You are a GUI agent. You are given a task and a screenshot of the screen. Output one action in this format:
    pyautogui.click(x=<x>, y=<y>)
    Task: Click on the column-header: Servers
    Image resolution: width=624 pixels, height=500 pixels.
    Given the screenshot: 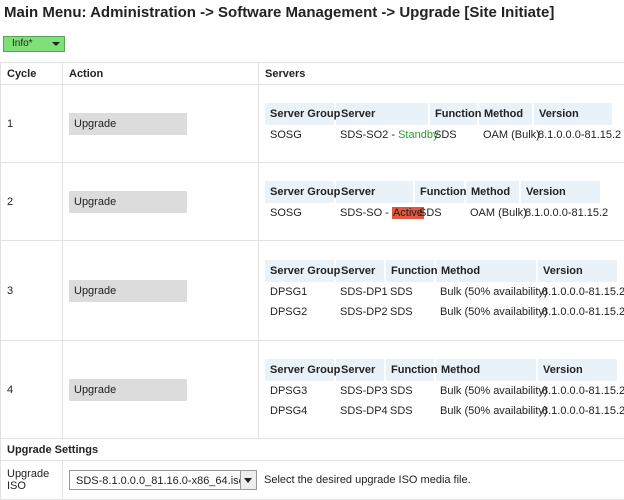 What is the action you would take?
    pyautogui.click(x=441, y=74)
    